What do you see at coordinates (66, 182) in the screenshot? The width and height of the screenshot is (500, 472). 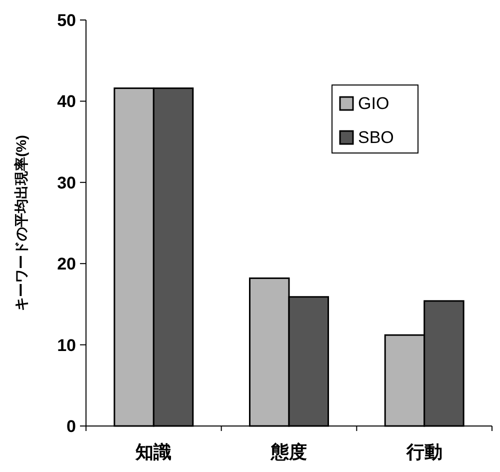 I see `y-tick-label: 30` at bounding box center [66, 182].